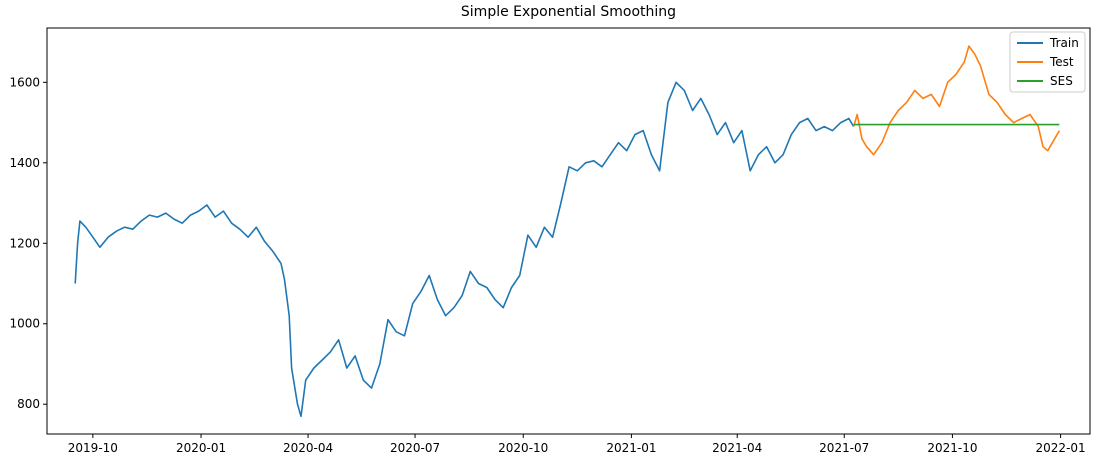 This screenshot has width=1113, height=469. I want to click on x-tick-label: 2019-10, so click(93, 448).